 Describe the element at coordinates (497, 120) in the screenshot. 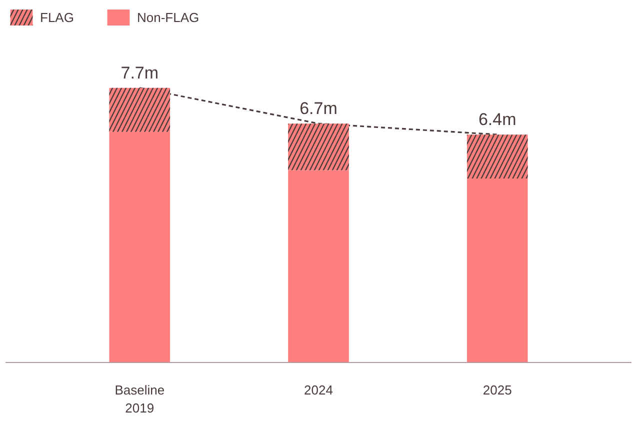

I see `annotation: 6.4m` at that location.